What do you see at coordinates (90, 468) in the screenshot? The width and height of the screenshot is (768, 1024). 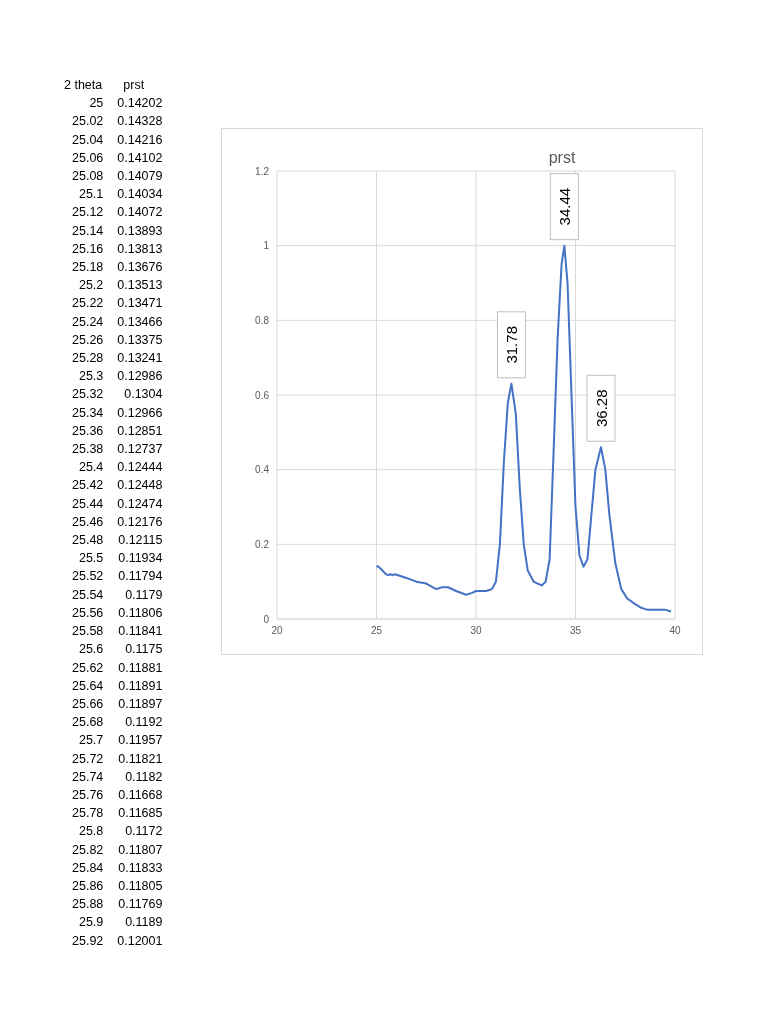 I see `text: 25.4` at bounding box center [90, 468].